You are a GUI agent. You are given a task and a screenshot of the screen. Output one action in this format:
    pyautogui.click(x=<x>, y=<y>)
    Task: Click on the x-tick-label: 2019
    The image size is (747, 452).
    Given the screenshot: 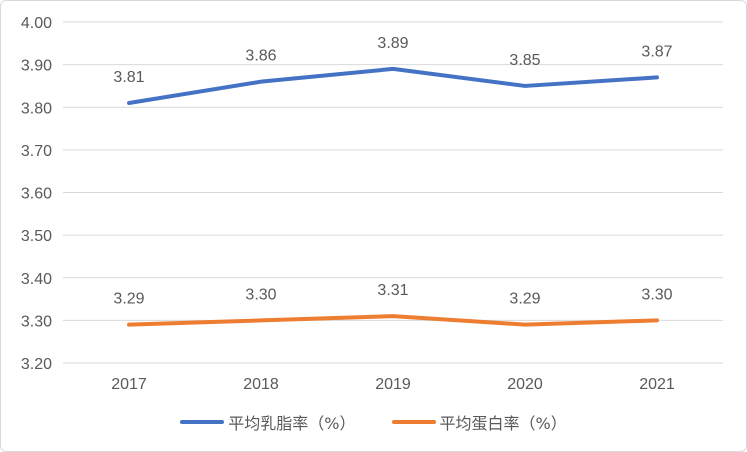 What is the action you would take?
    pyautogui.click(x=393, y=384)
    